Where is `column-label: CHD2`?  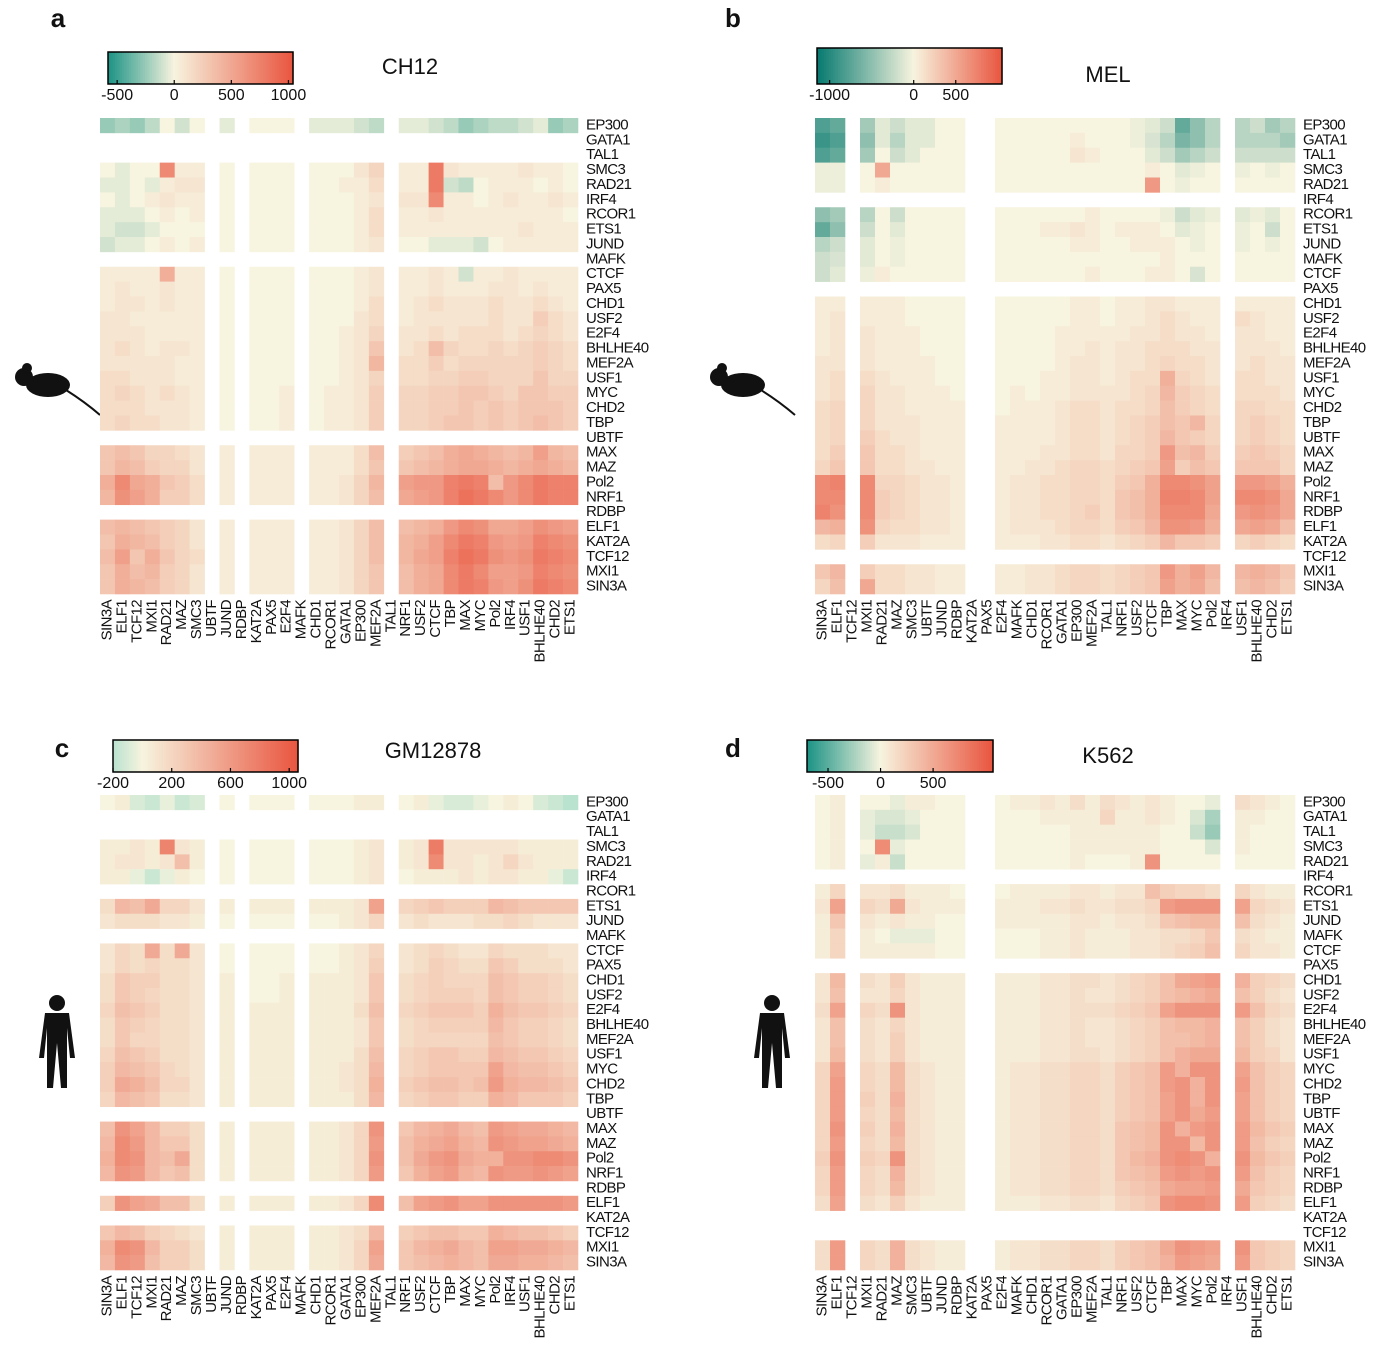
column-label: CHD2 is located at coordinates (555, 619).